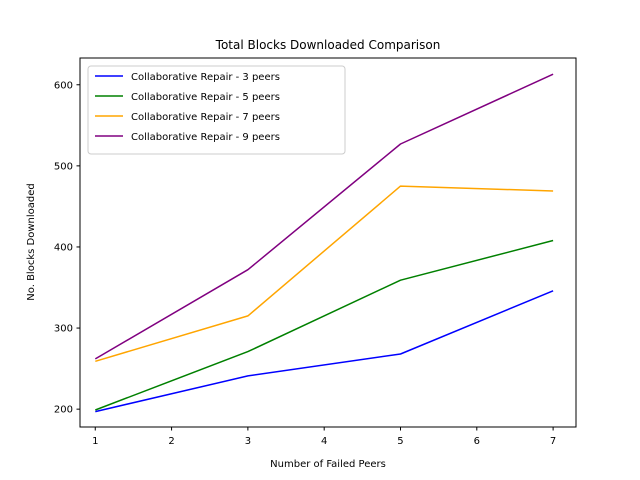  Describe the element at coordinates (324, 441) in the screenshot. I see `x-tick-label: 4` at that location.